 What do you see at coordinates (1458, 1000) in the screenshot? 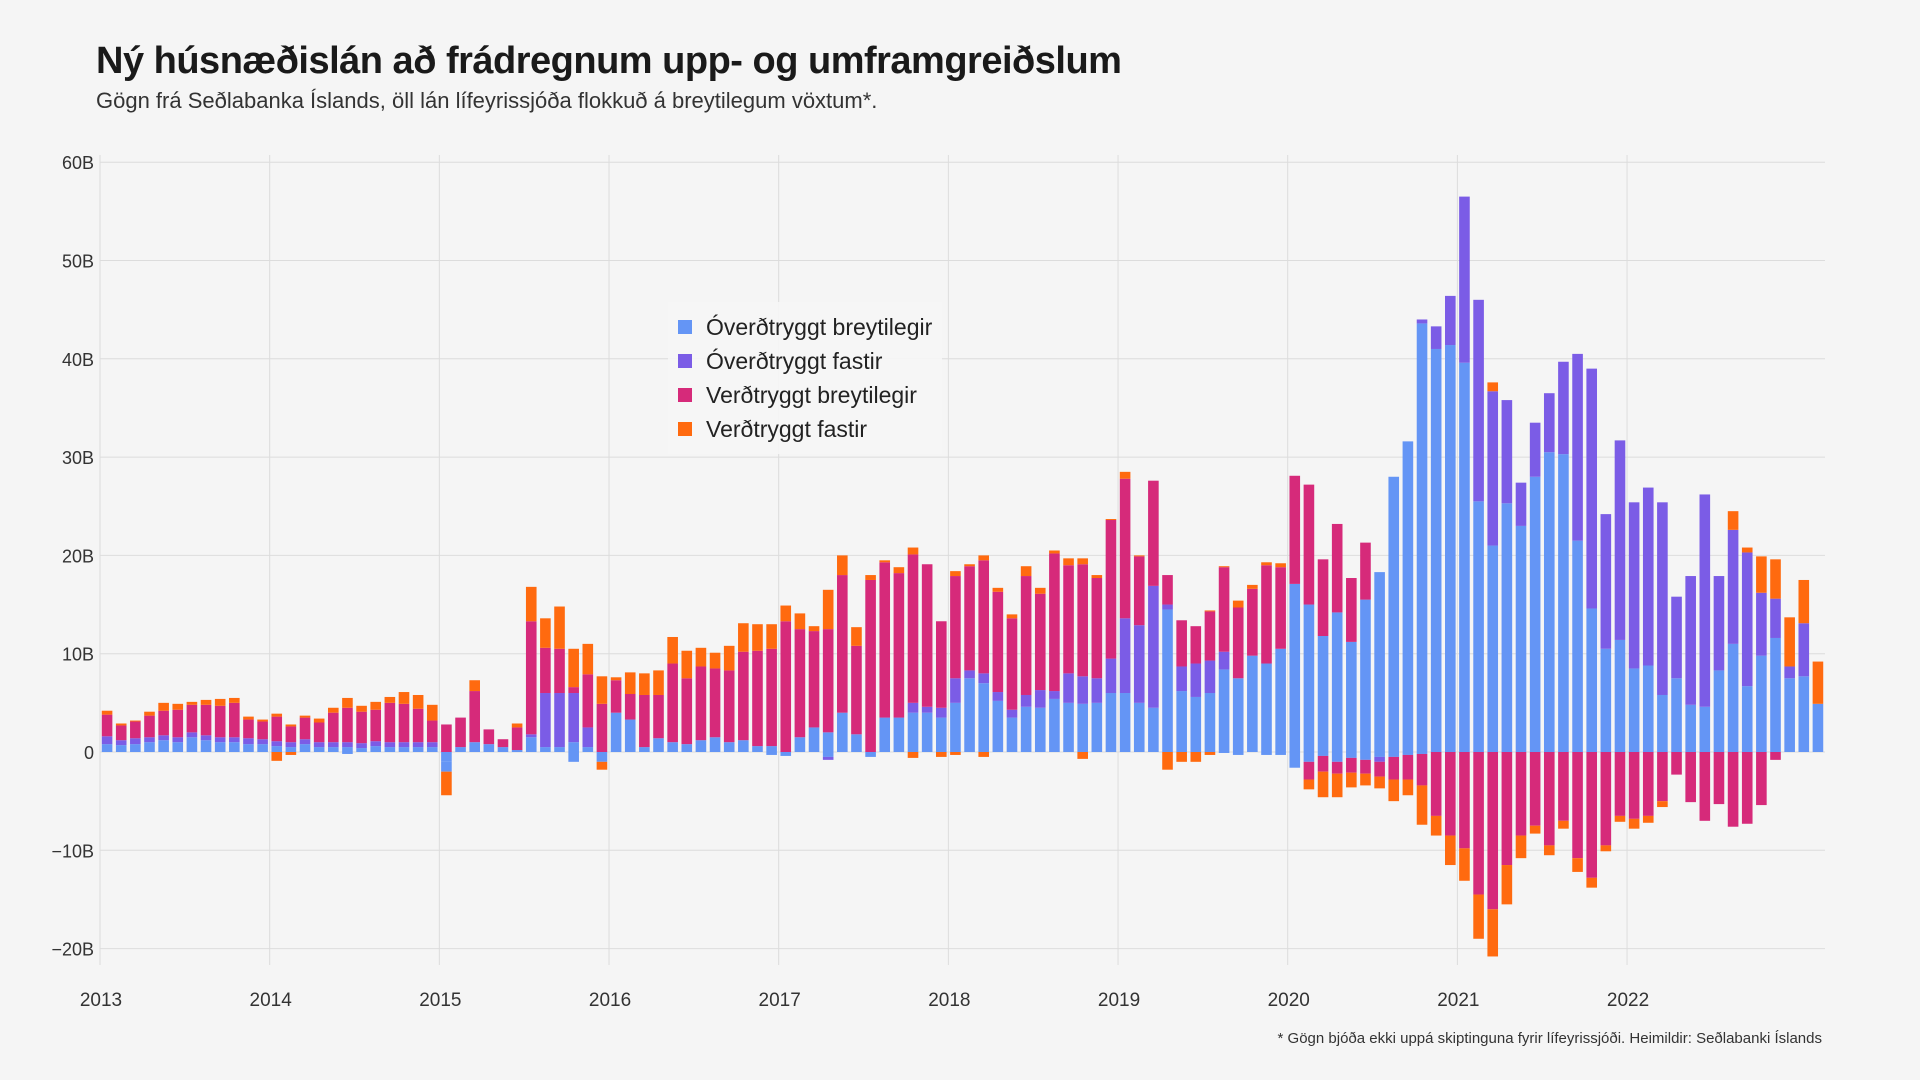
I see `x-tick-label: 2021` at bounding box center [1458, 1000].